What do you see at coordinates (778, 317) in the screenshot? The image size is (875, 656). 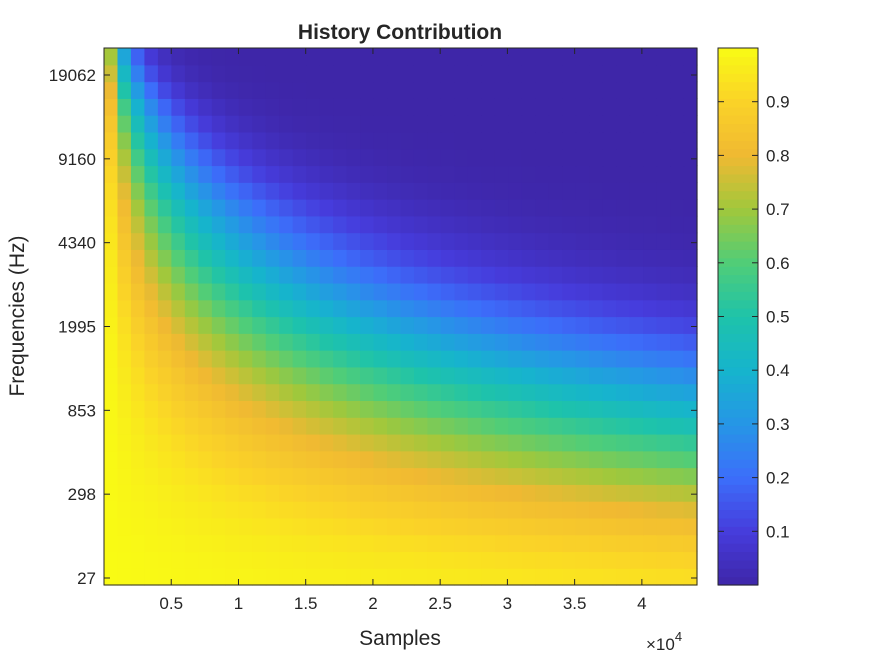 I see `colorbar-tick-label: 0.5` at bounding box center [778, 317].